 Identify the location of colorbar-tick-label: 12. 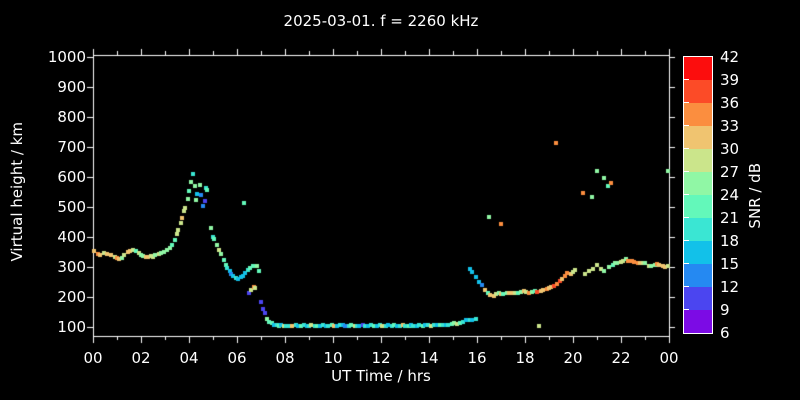
(730, 287).